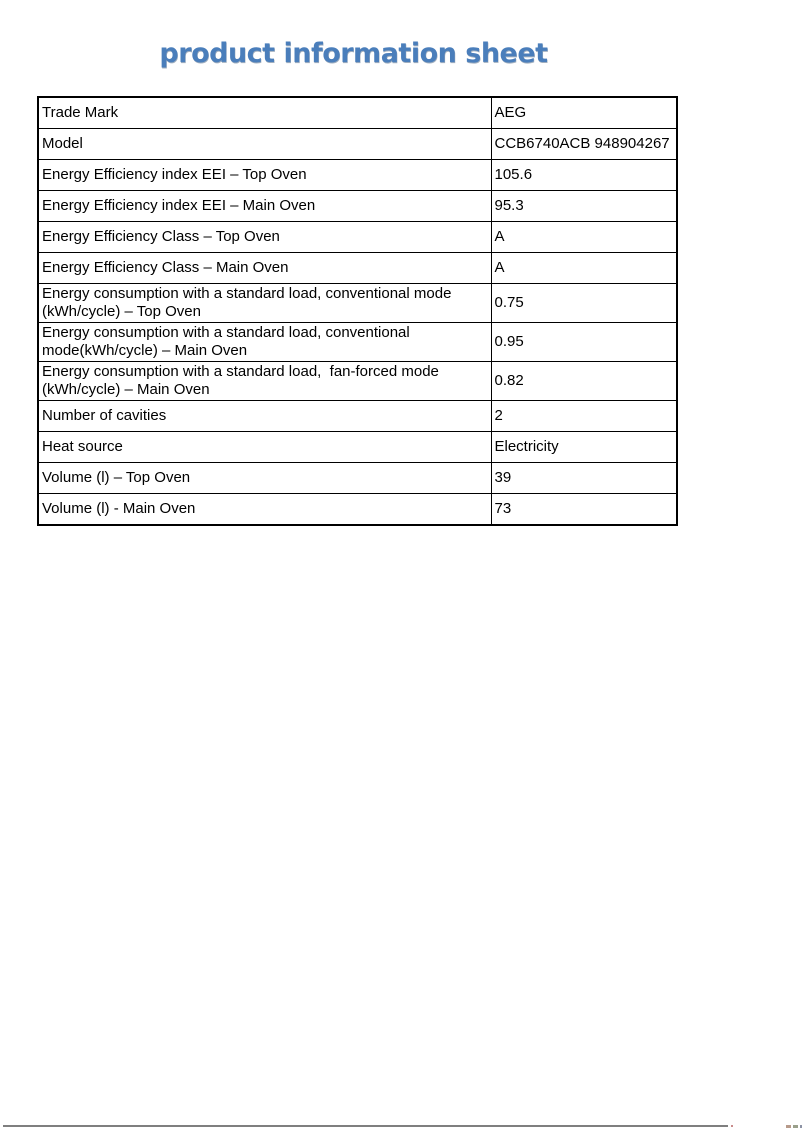 The width and height of the screenshot is (802, 1134). What do you see at coordinates (584, 342) in the screenshot?
I see `table-cell-value: 0.95` at bounding box center [584, 342].